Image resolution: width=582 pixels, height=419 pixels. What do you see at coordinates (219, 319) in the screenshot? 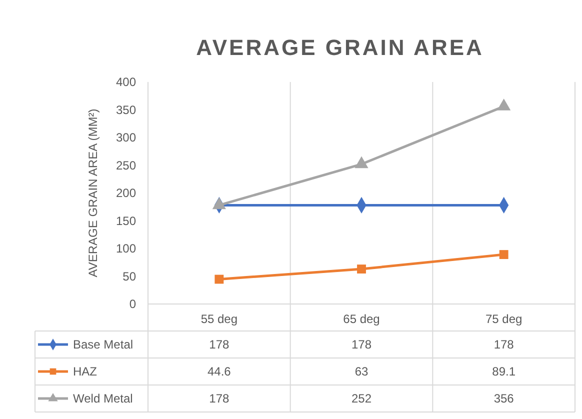
I see `x-tick-label: 55 deg` at bounding box center [219, 319].